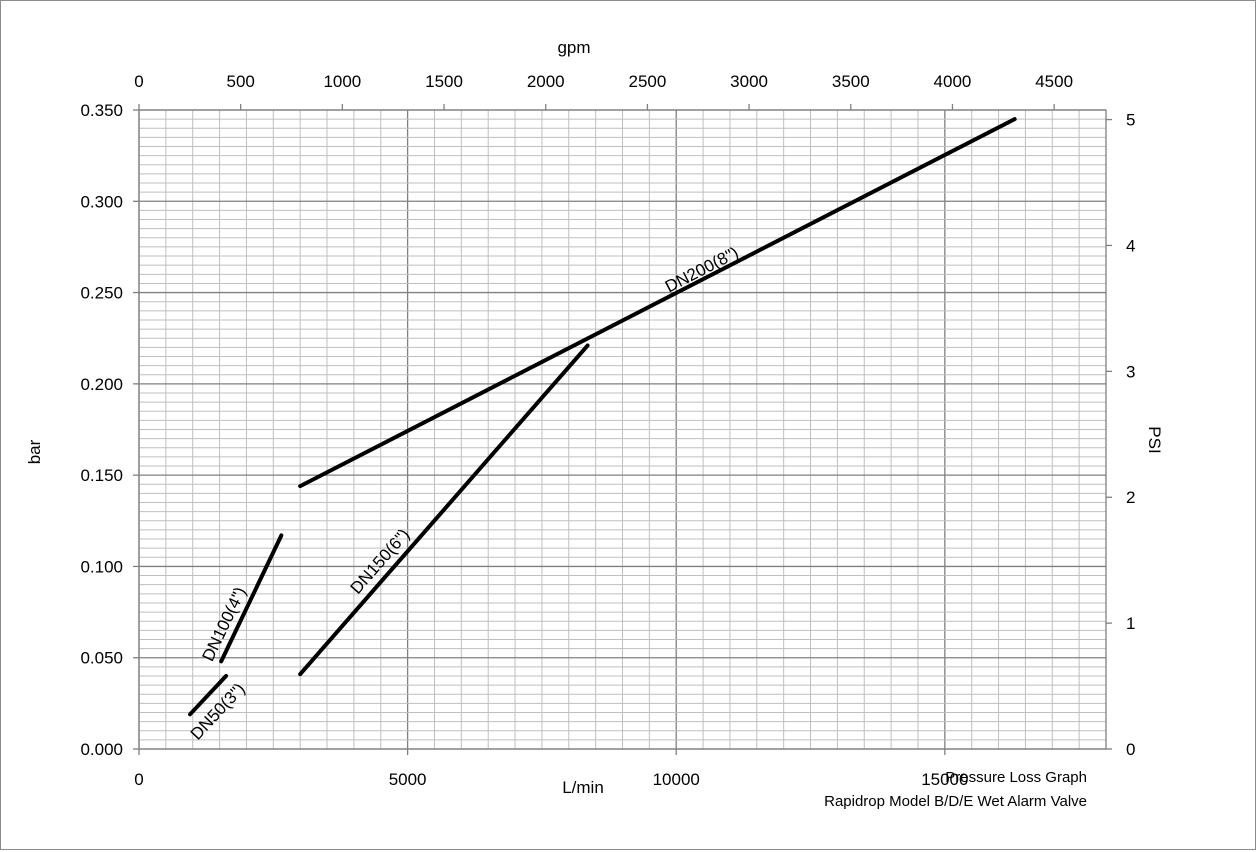 This screenshot has height=852, width=1258. Describe the element at coordinates (240, 81) in the screenshot. I see `x2-tick-label: 500` at that location.